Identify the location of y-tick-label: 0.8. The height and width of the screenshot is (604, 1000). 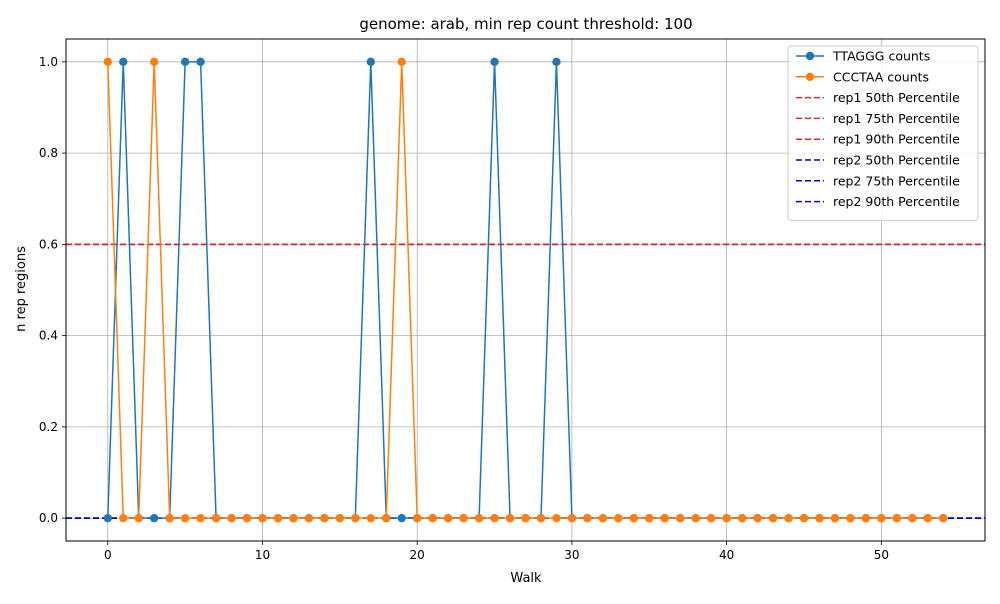
(48, 153).